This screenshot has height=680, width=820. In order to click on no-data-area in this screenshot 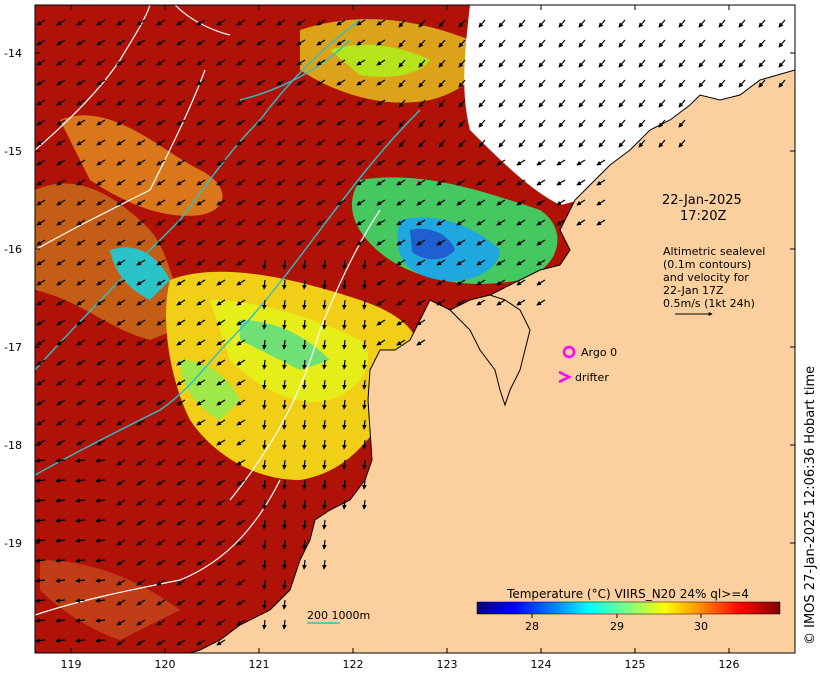, I will do `click(629, 105)`.